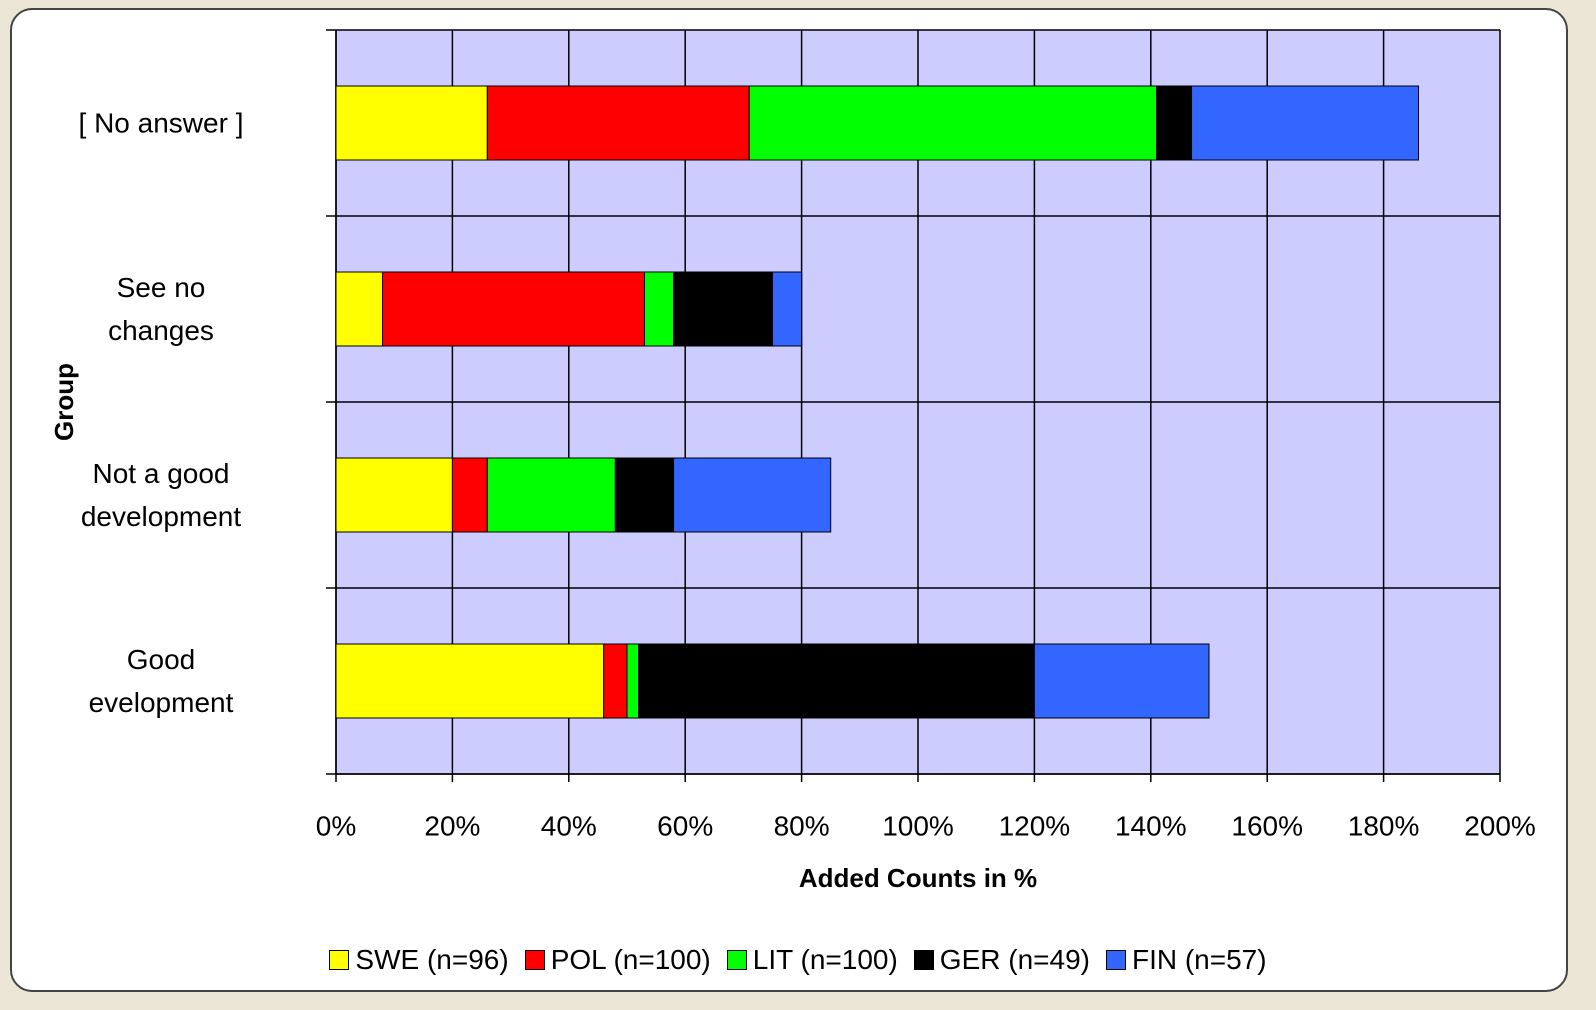 Image resolution: width=1596 pixels, height=1010 pixels. Describe the element at coordinates (825, 959) in the screenshot. I see `legend-label: LIT (n=100)` at that location.